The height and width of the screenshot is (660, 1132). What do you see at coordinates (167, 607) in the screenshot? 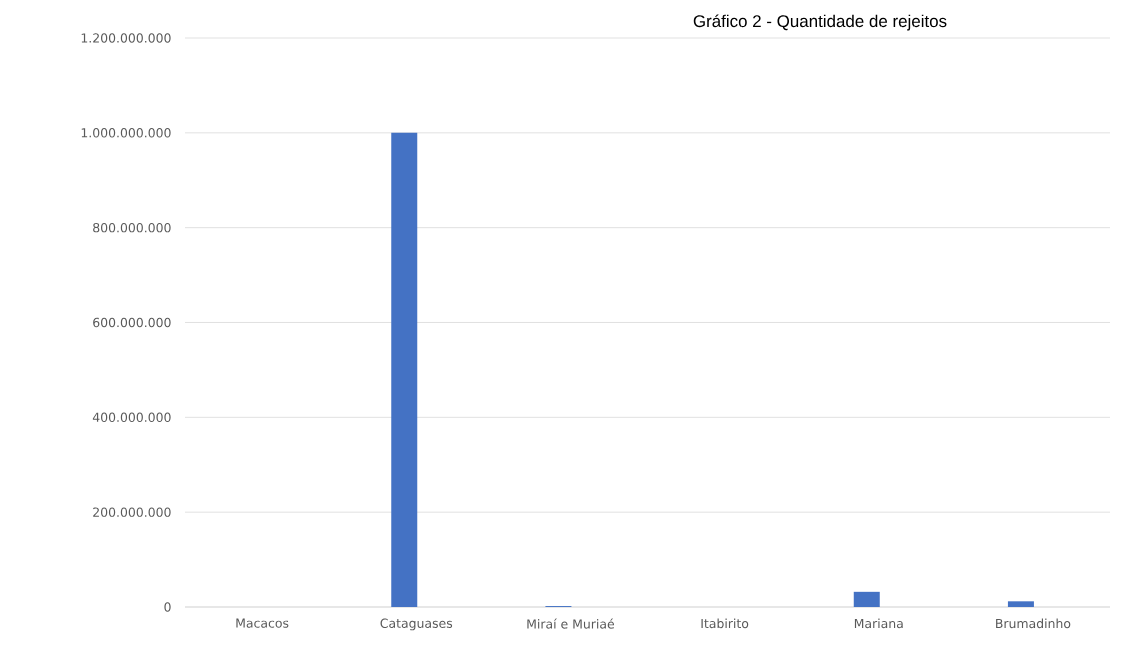
I see `y-tick-label: 0` at bounding box center [167, 607].